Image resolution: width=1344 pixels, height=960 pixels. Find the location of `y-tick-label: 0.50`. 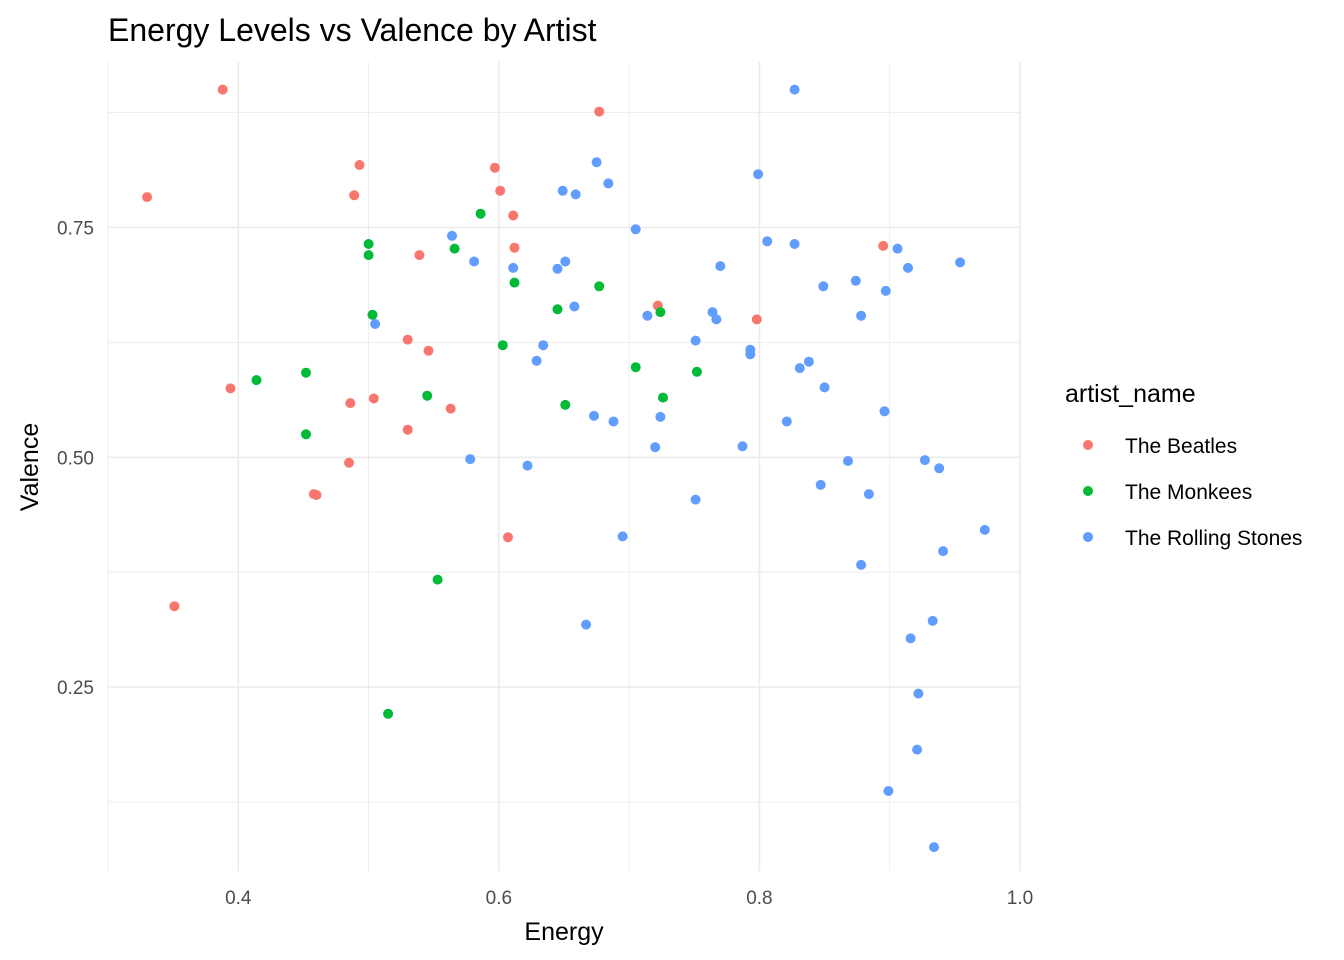

y-tick-label: 0.50 is located at coordinates (75, 458).